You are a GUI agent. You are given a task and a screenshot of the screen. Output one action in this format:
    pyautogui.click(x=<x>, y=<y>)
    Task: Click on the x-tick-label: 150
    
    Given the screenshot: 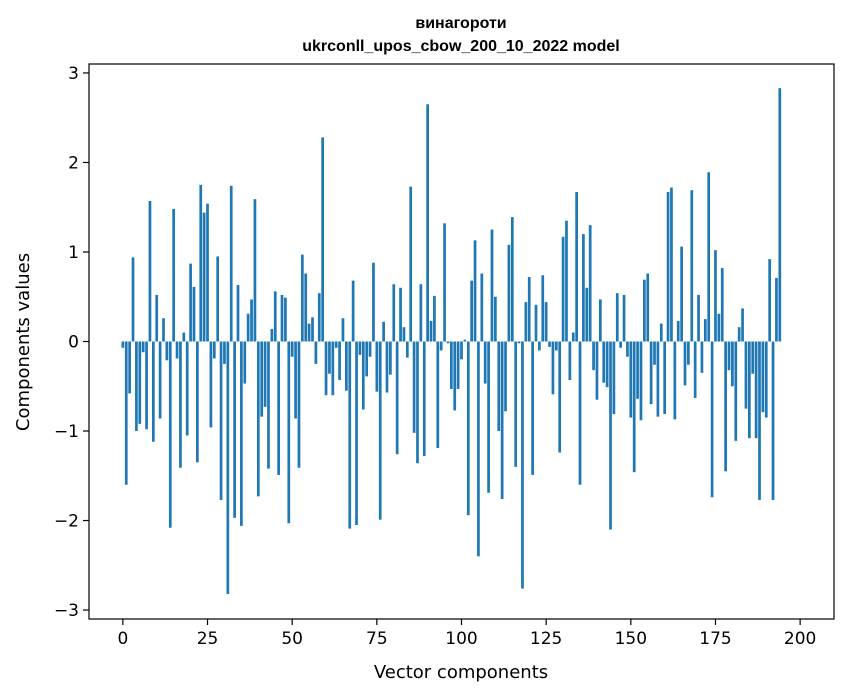 What is the action you would take?
    pyautogui.click(x=631, y=639)
    